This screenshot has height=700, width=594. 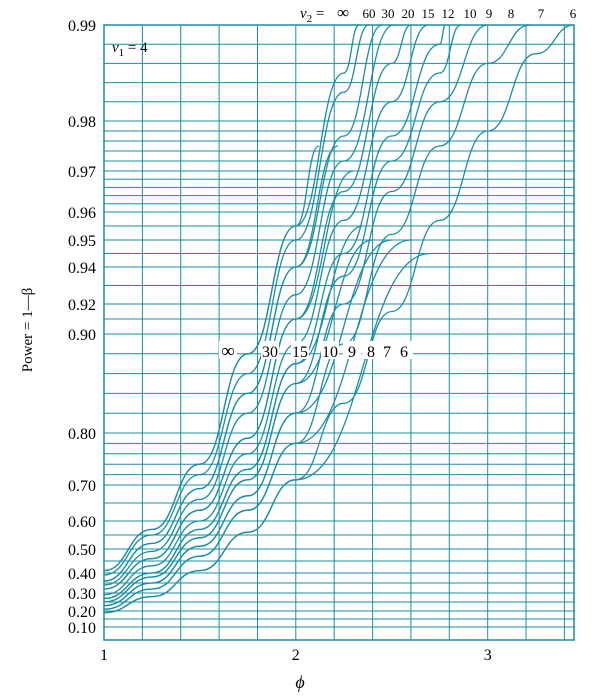 I want to click on mid-curve-label: 9, so click(x=352, y=352).